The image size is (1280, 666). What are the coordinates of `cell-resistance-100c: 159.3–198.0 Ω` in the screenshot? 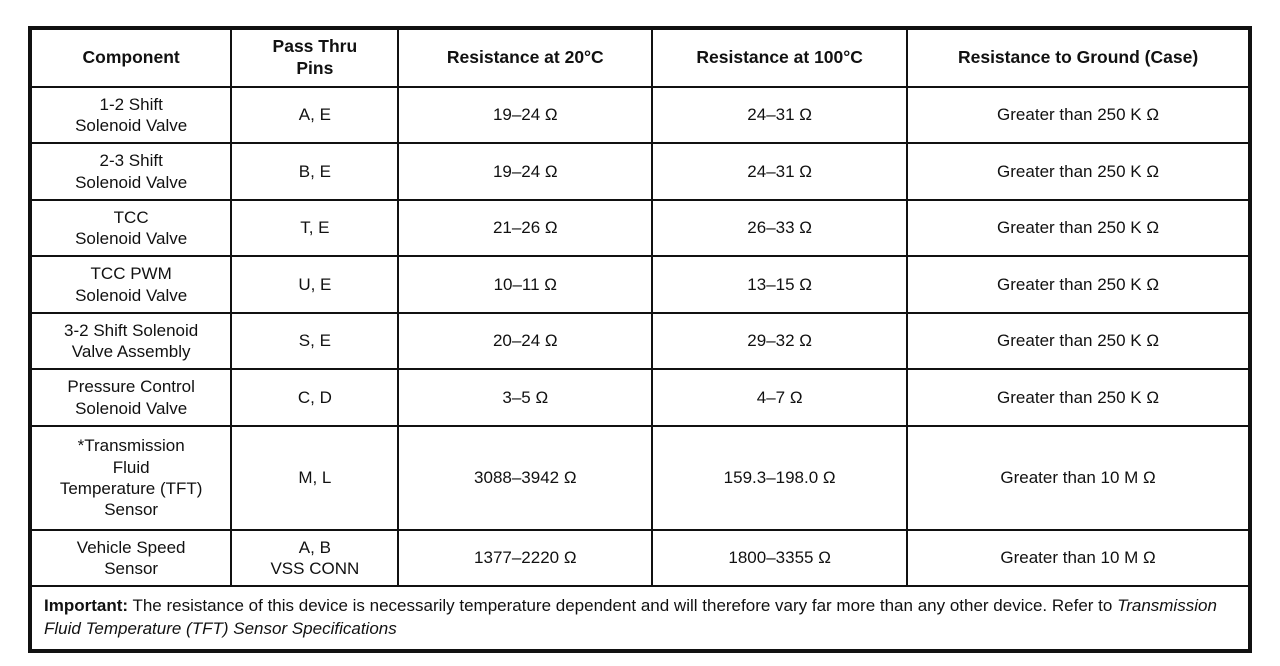 It's located at (780, 477).